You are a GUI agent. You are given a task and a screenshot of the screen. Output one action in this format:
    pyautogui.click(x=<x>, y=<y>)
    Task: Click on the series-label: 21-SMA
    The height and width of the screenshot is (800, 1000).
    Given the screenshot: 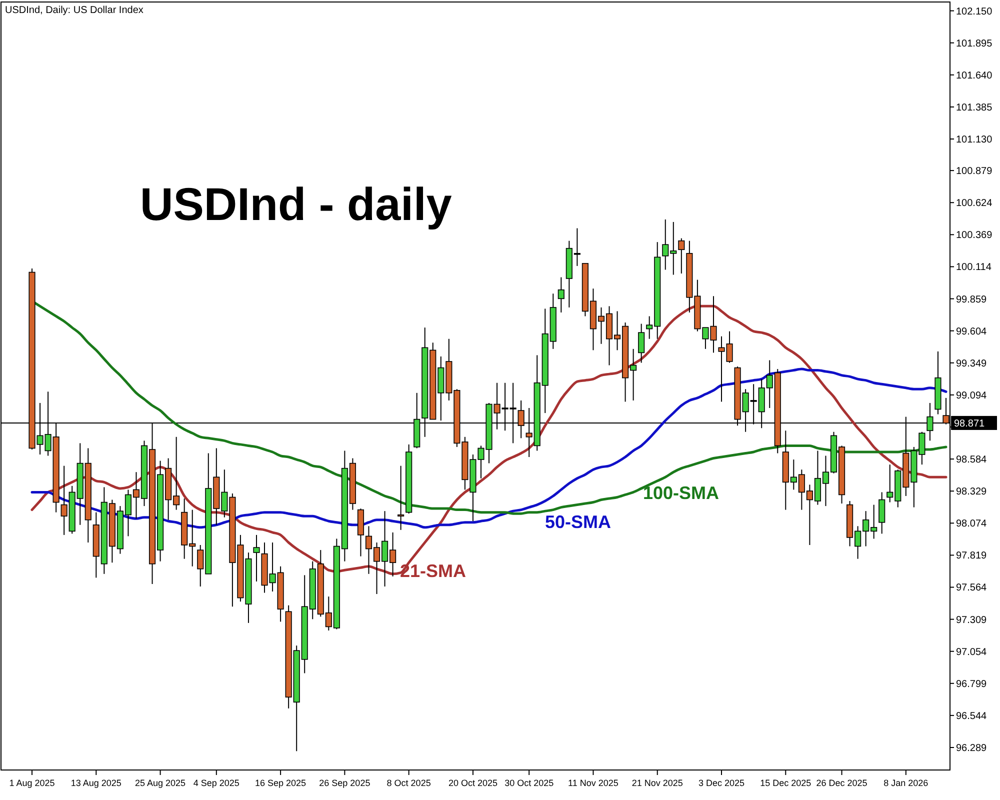 What is the action you would take?
    pyautogui.click(x=433, y=571)
    